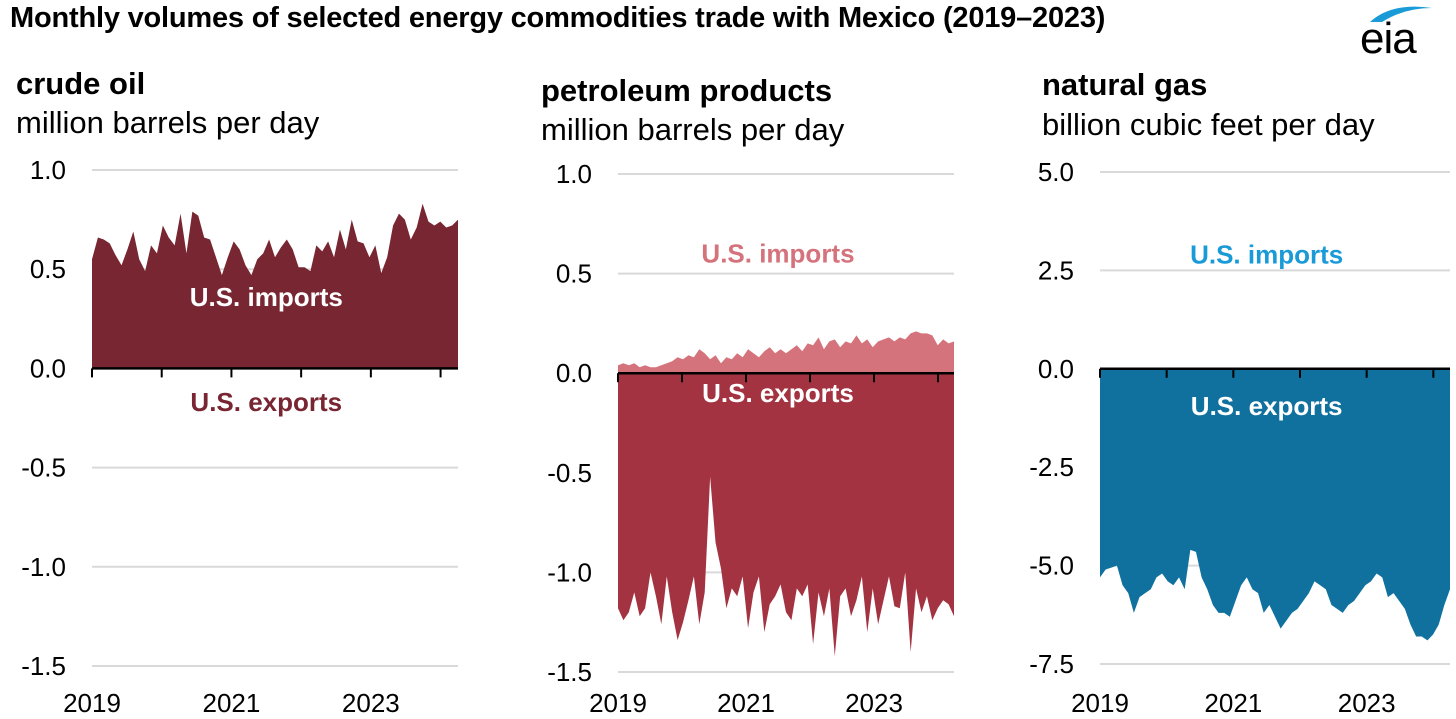 This screenshot has height=719, width=1456. Describe the element at coordinates (1401, 14) in the screenshot. I see `eia-logo-swoosh-icon` at that location.